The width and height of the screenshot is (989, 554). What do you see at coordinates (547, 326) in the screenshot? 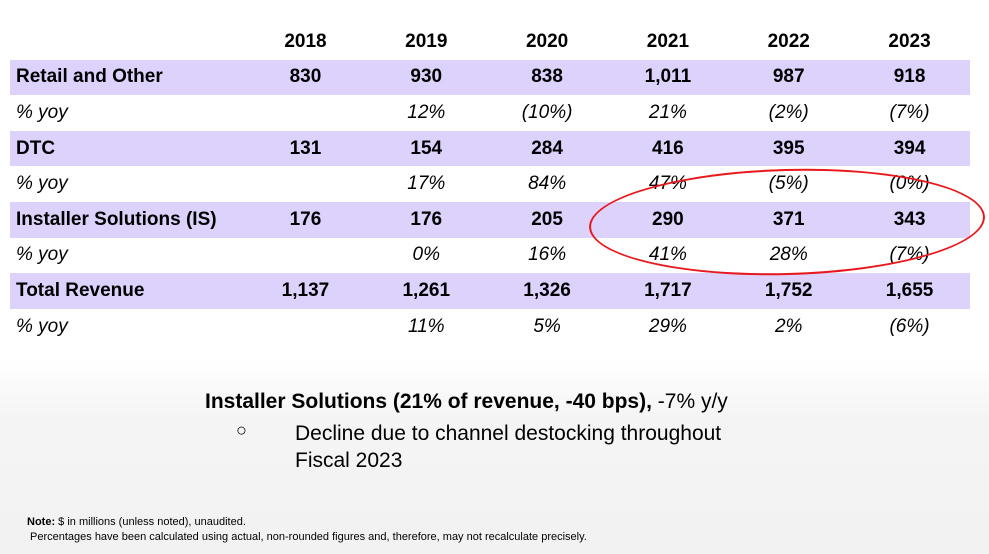
I see `table-cell: 5%` at bounding box center [547, 326].